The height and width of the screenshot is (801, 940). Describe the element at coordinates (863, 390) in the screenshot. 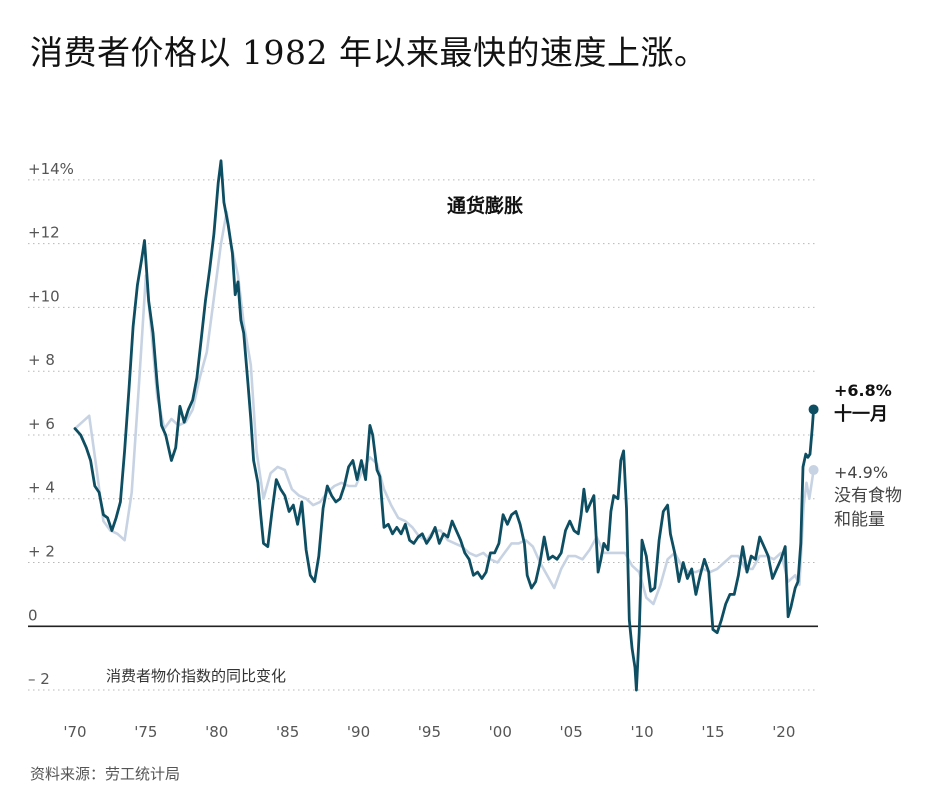

I see `headline-end-value: +6.8%` at that location.